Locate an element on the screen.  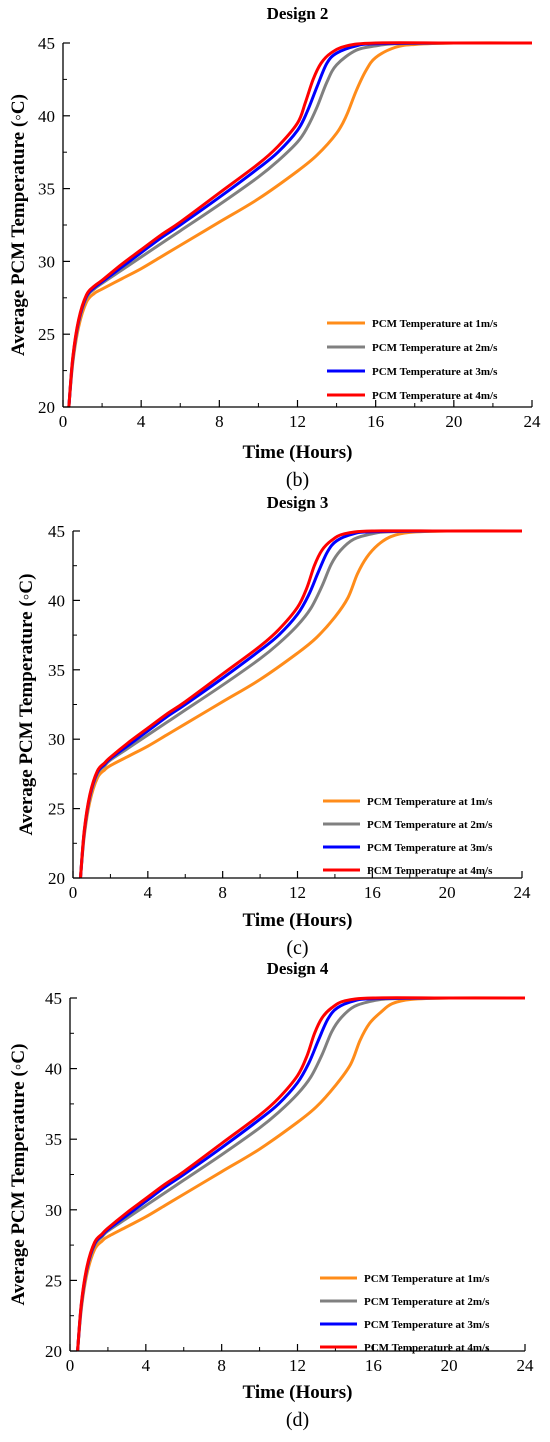
chart-title: Design 4 is located at coordinates (298, 968).